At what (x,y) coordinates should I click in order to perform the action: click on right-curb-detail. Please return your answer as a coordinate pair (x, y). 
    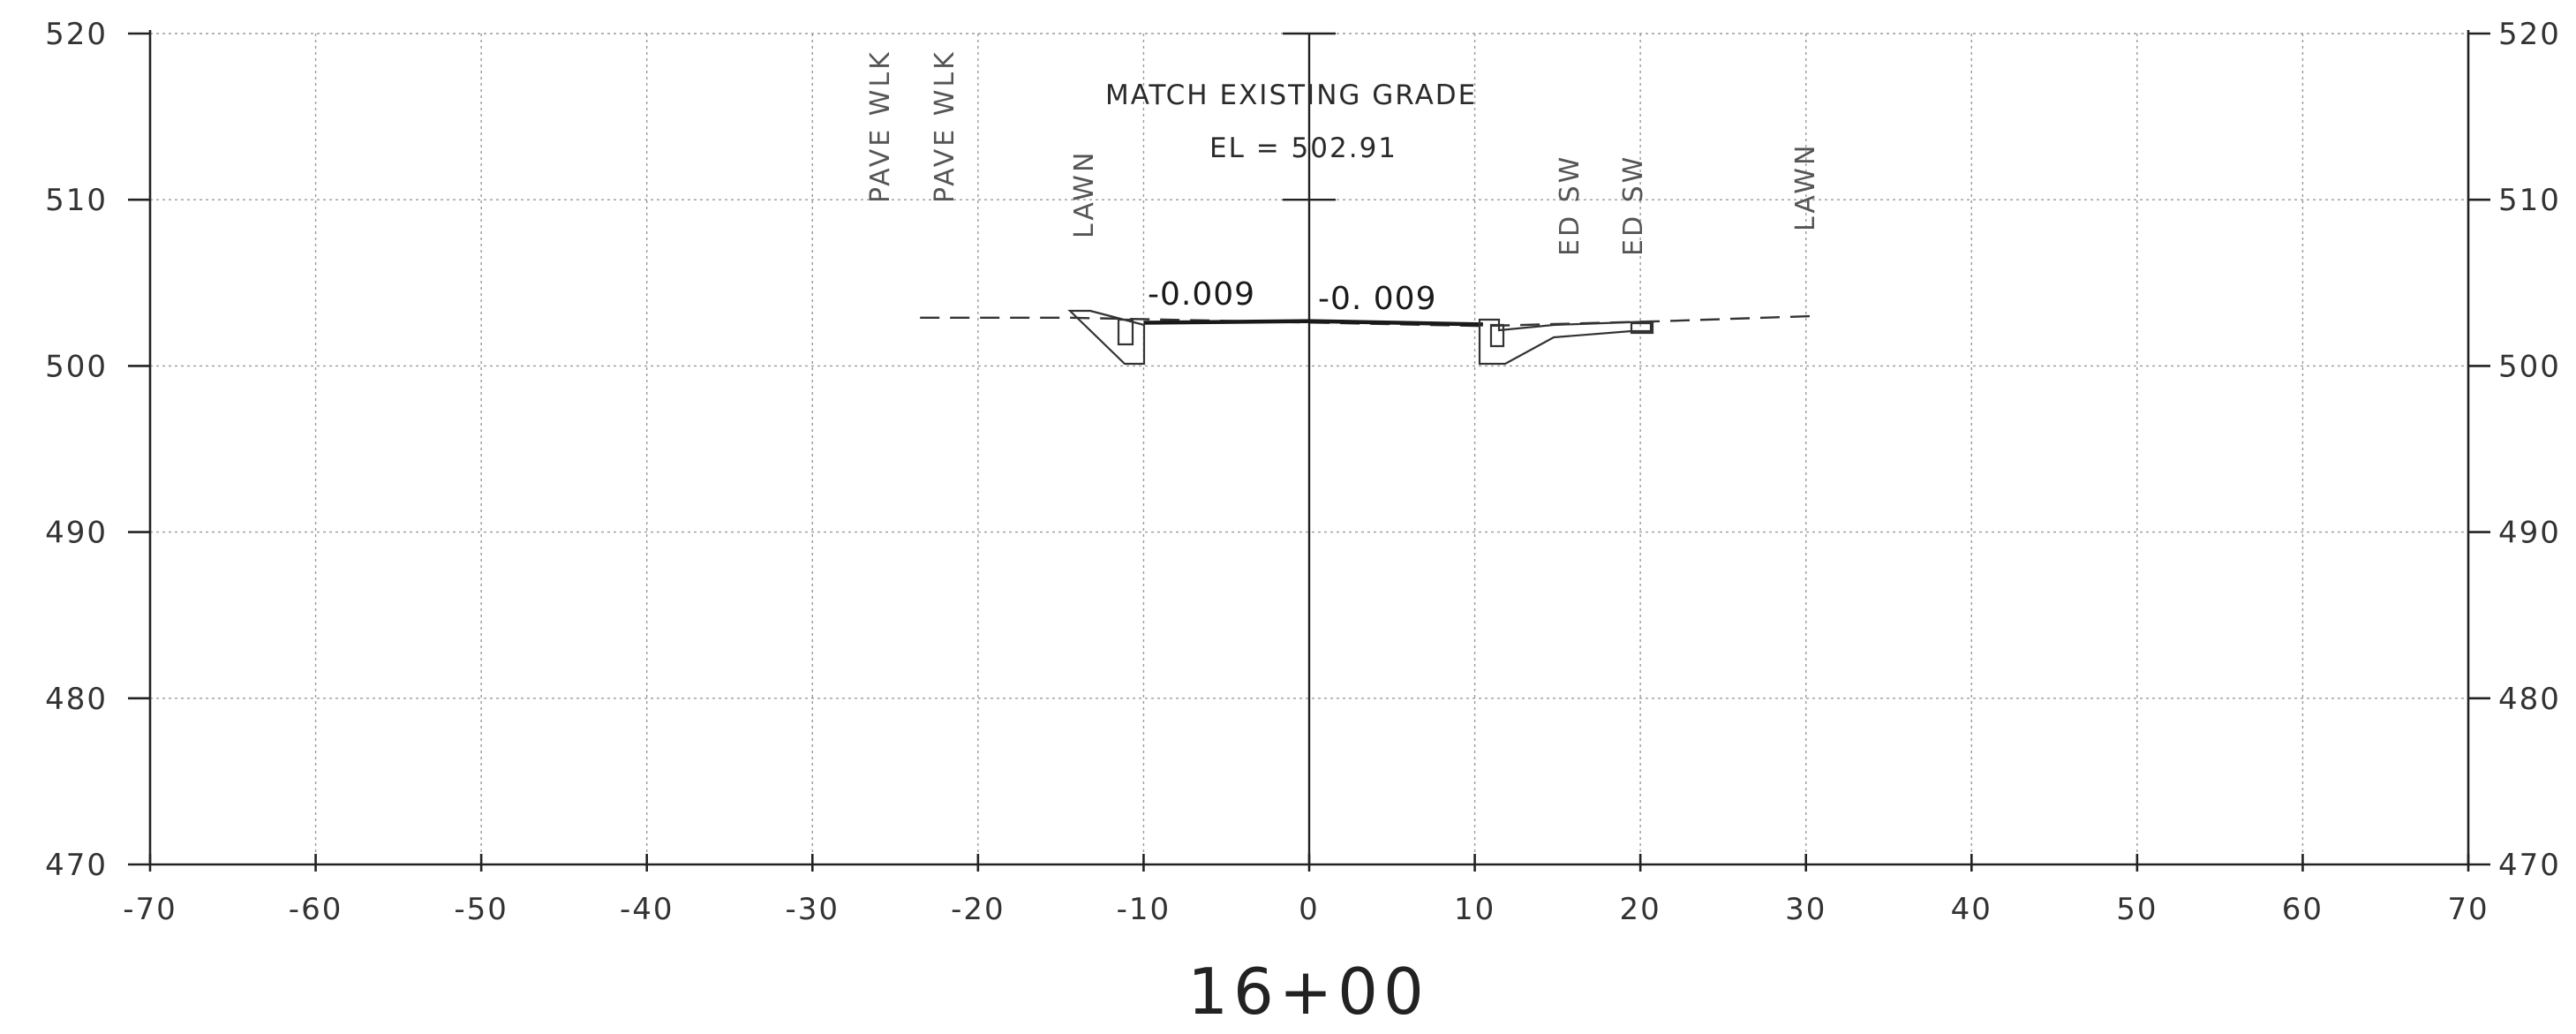
    Looking at the image, I should click on (1566, 342).